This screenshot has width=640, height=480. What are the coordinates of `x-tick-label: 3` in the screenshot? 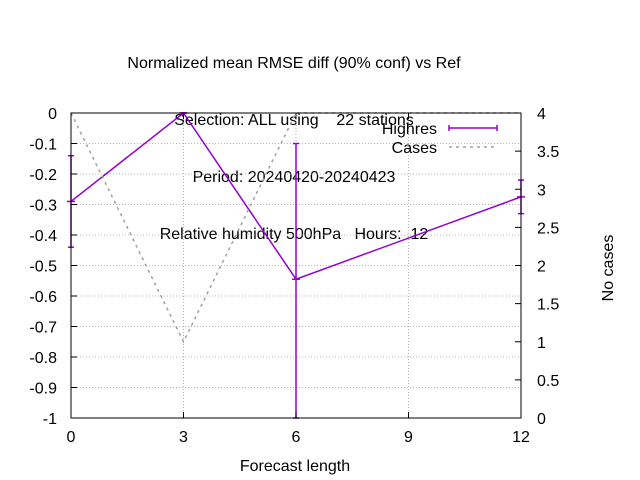 It's located at (183, 437).